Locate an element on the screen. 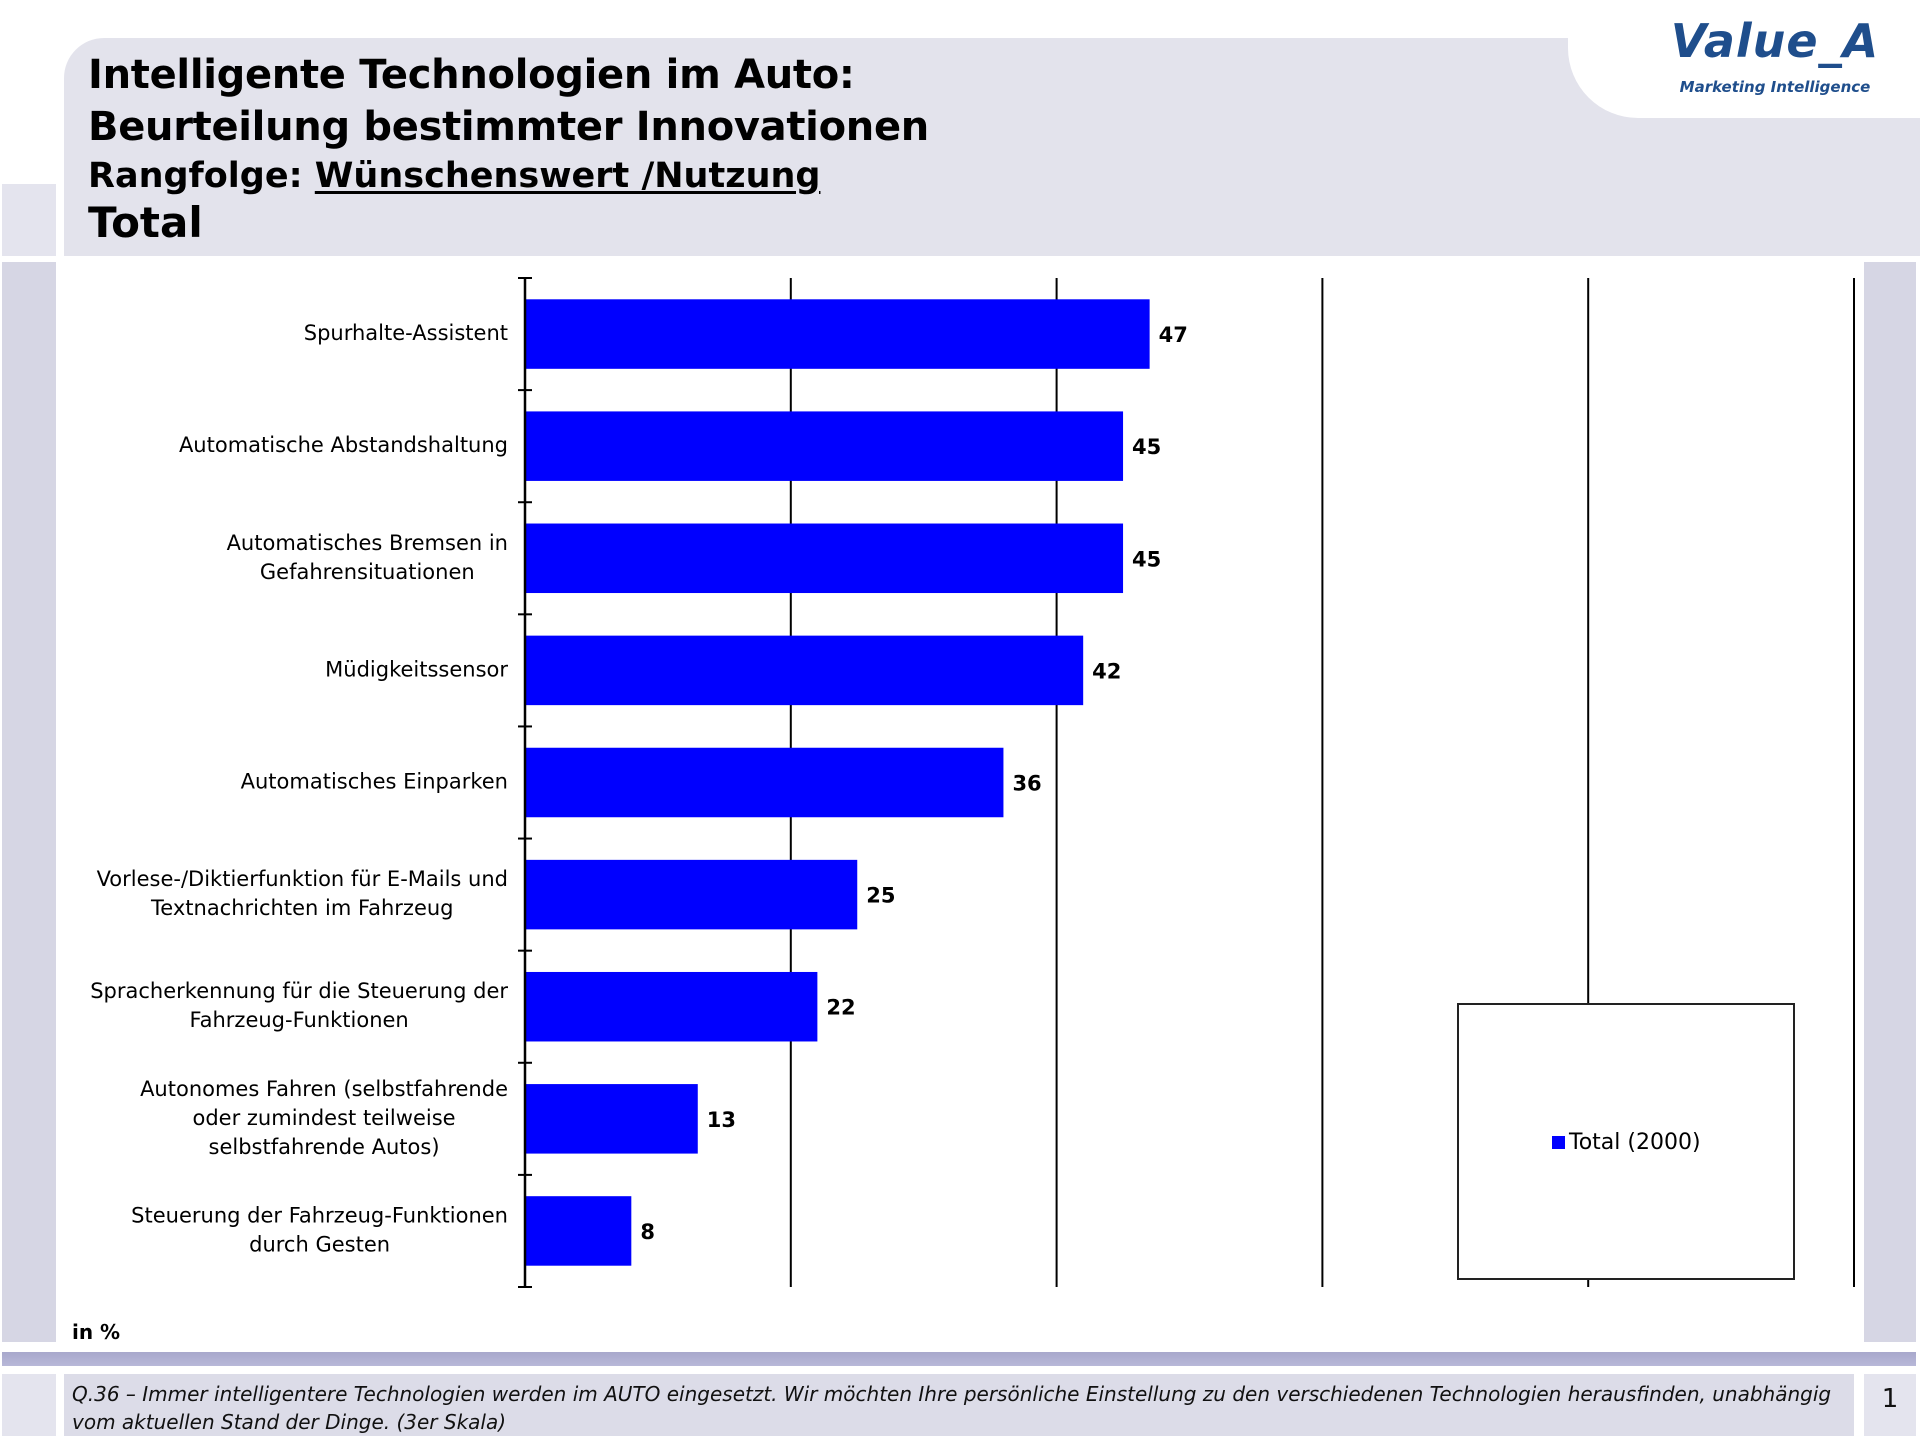  value-label: 25 is located at coordinates (880, 896).